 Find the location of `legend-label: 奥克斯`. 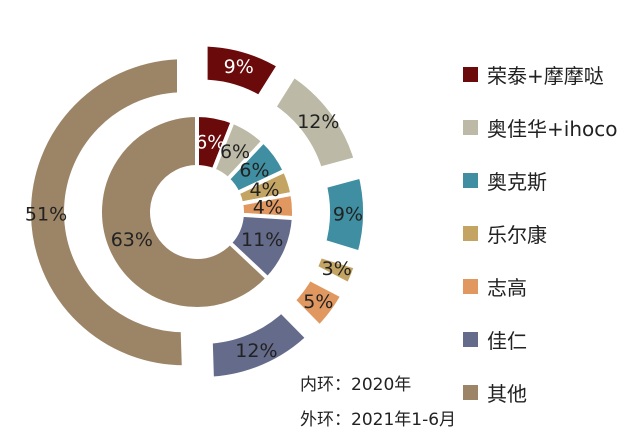

legend-label: 奥克斯 is located at coordinates (517, 182).